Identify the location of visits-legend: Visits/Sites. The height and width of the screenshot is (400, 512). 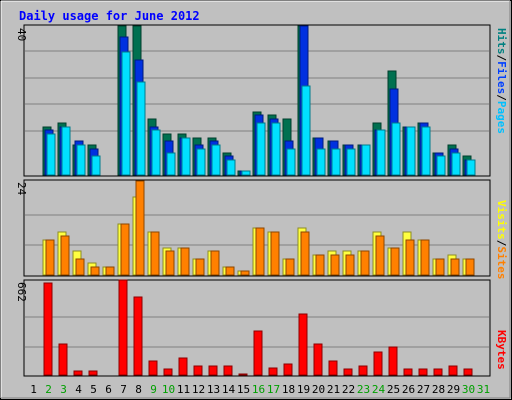
(501, 240).